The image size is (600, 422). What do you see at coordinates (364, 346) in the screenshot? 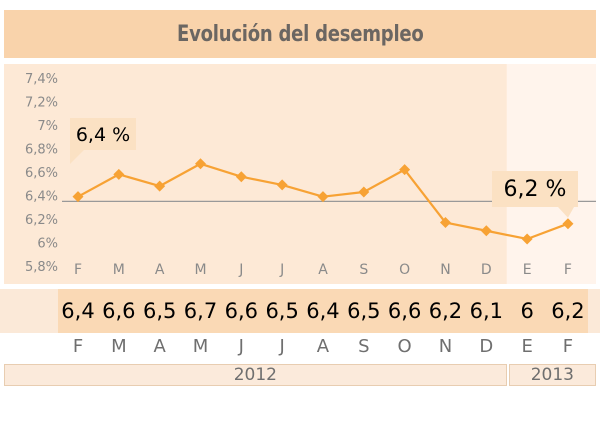
I see `month-label: S` at bounding box center [364, 346].